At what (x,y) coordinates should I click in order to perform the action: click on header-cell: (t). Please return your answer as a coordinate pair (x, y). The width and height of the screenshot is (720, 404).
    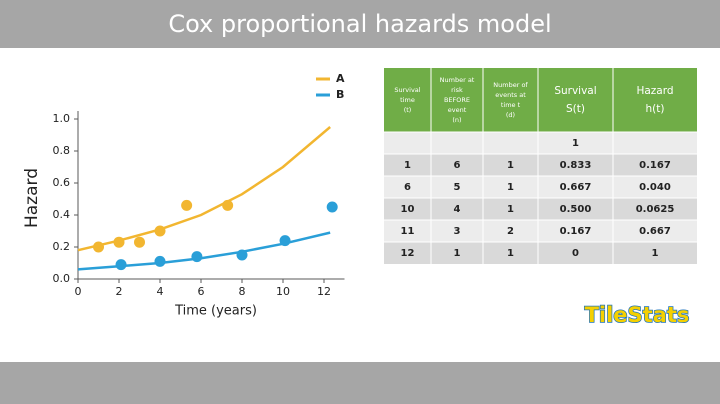
    Looking at the image, I should click on (408, 110).